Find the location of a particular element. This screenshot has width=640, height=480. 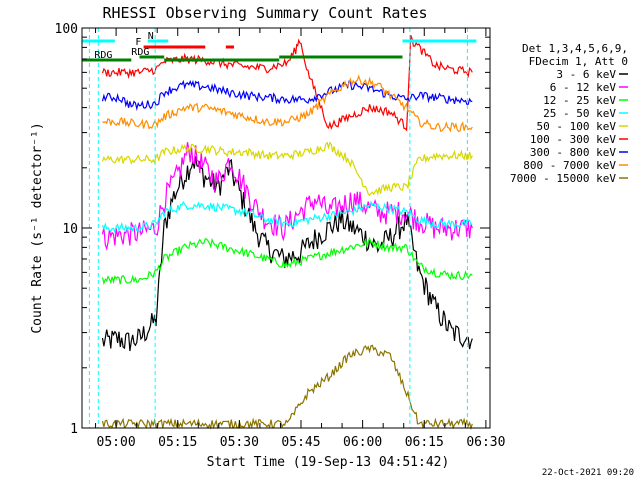

series-line-800-7000-kev is located at coordinates (287, 103).